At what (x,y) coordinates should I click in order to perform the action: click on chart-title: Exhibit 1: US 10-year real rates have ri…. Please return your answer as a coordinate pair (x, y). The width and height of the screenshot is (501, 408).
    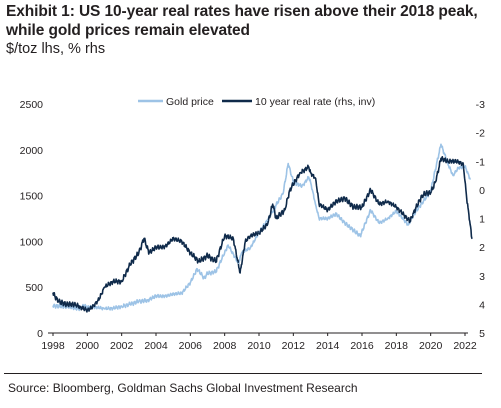
    Looking at the image, I should click on (242, 21).